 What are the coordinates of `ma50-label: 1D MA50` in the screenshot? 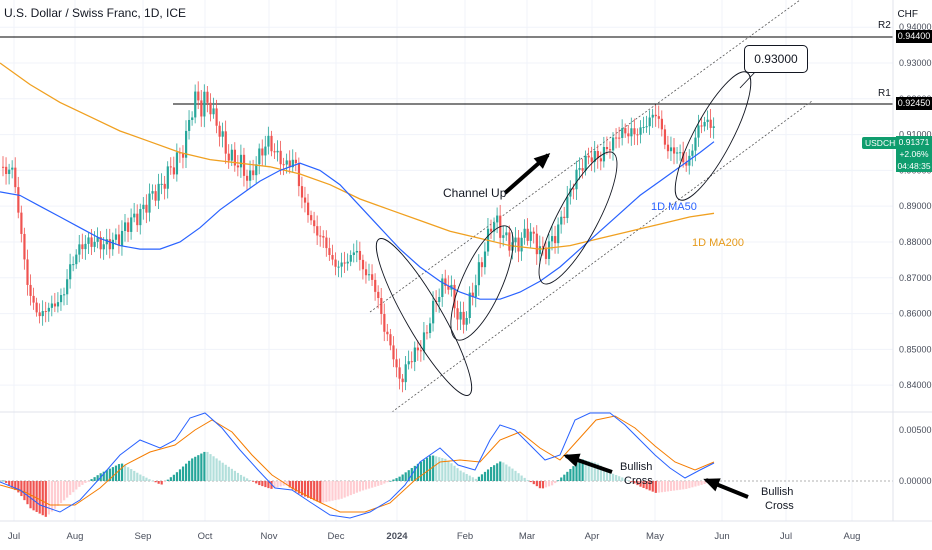 It's located at (674, 207).